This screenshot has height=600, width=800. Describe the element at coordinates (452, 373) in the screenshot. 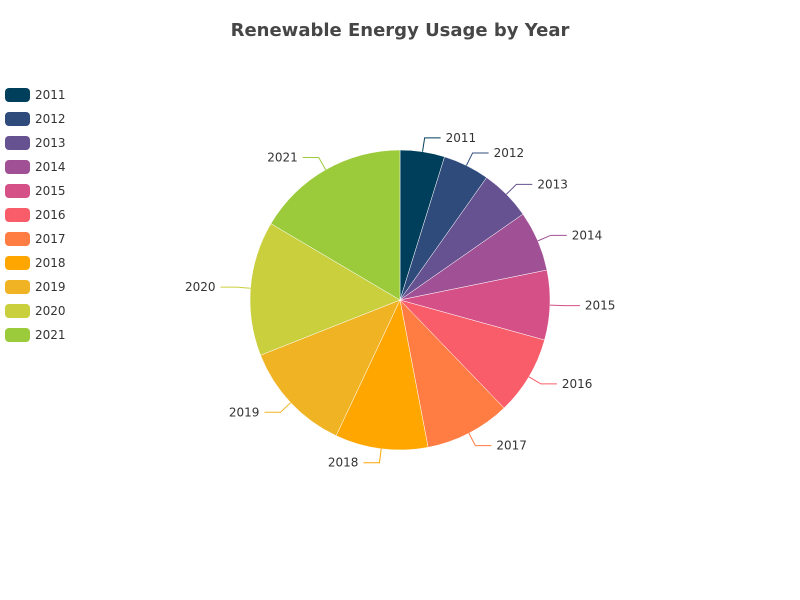

I see `pie-slice-2017` at that location.